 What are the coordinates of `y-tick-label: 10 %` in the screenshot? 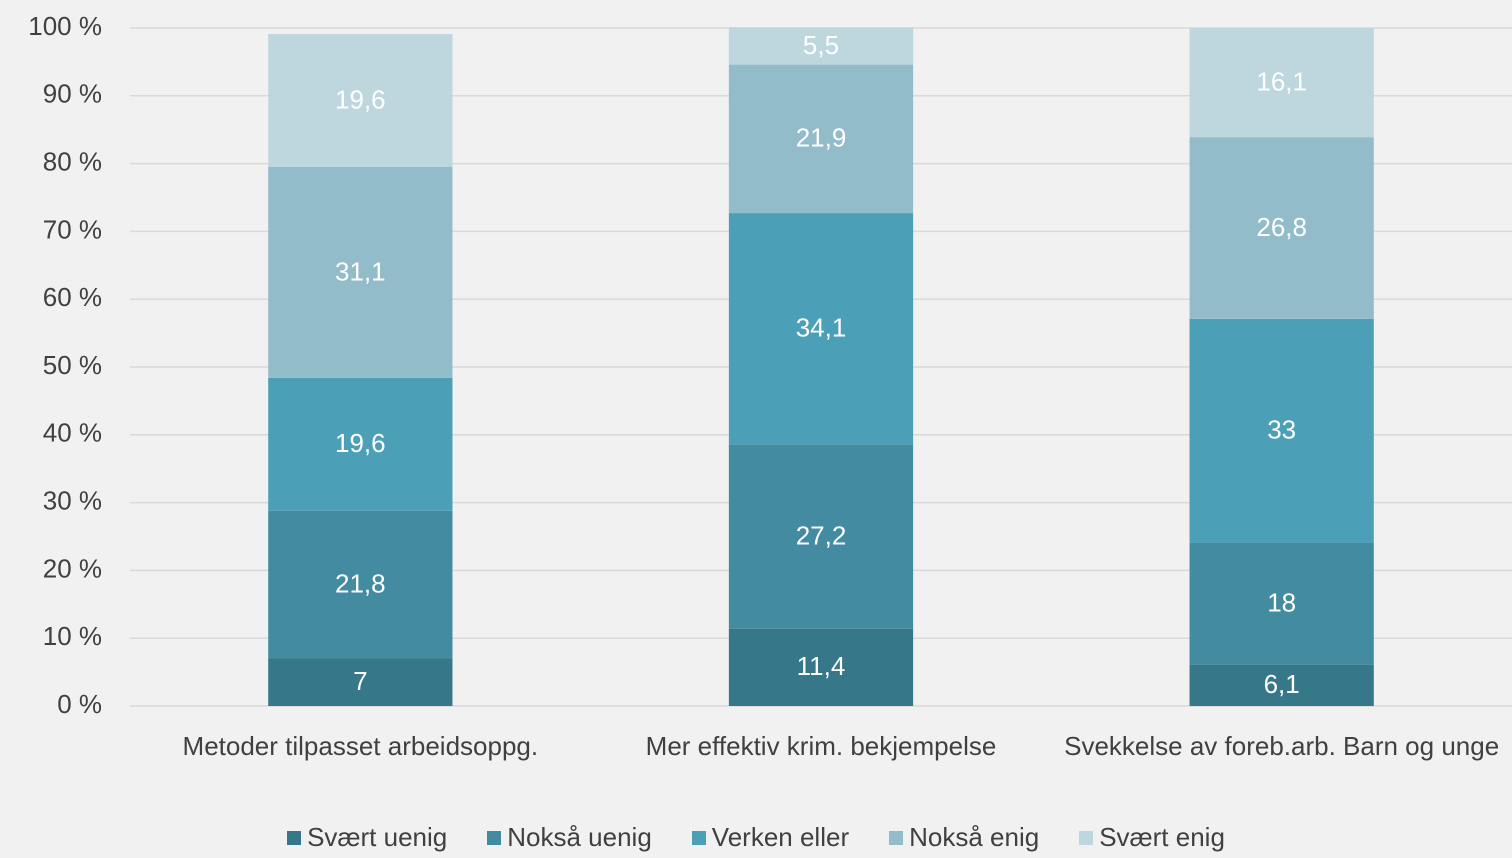 It's located at (72, 636).